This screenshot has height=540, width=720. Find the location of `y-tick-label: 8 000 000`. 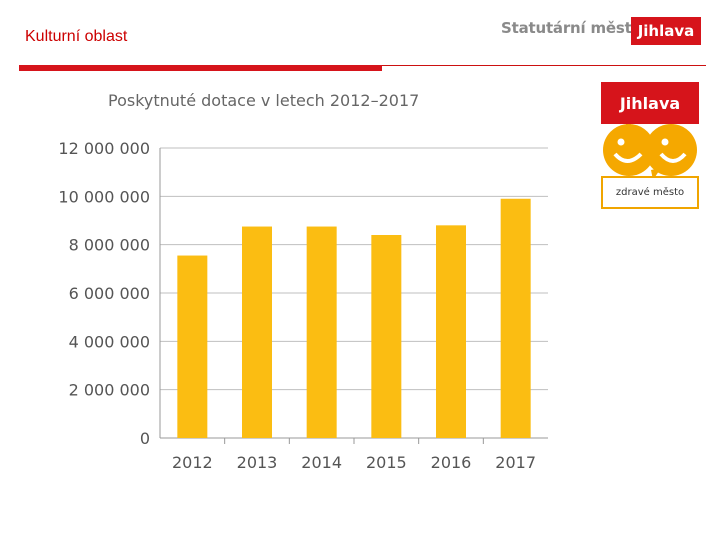

y-tick-label: 8 000 000 is located at coordinates (109, 245).